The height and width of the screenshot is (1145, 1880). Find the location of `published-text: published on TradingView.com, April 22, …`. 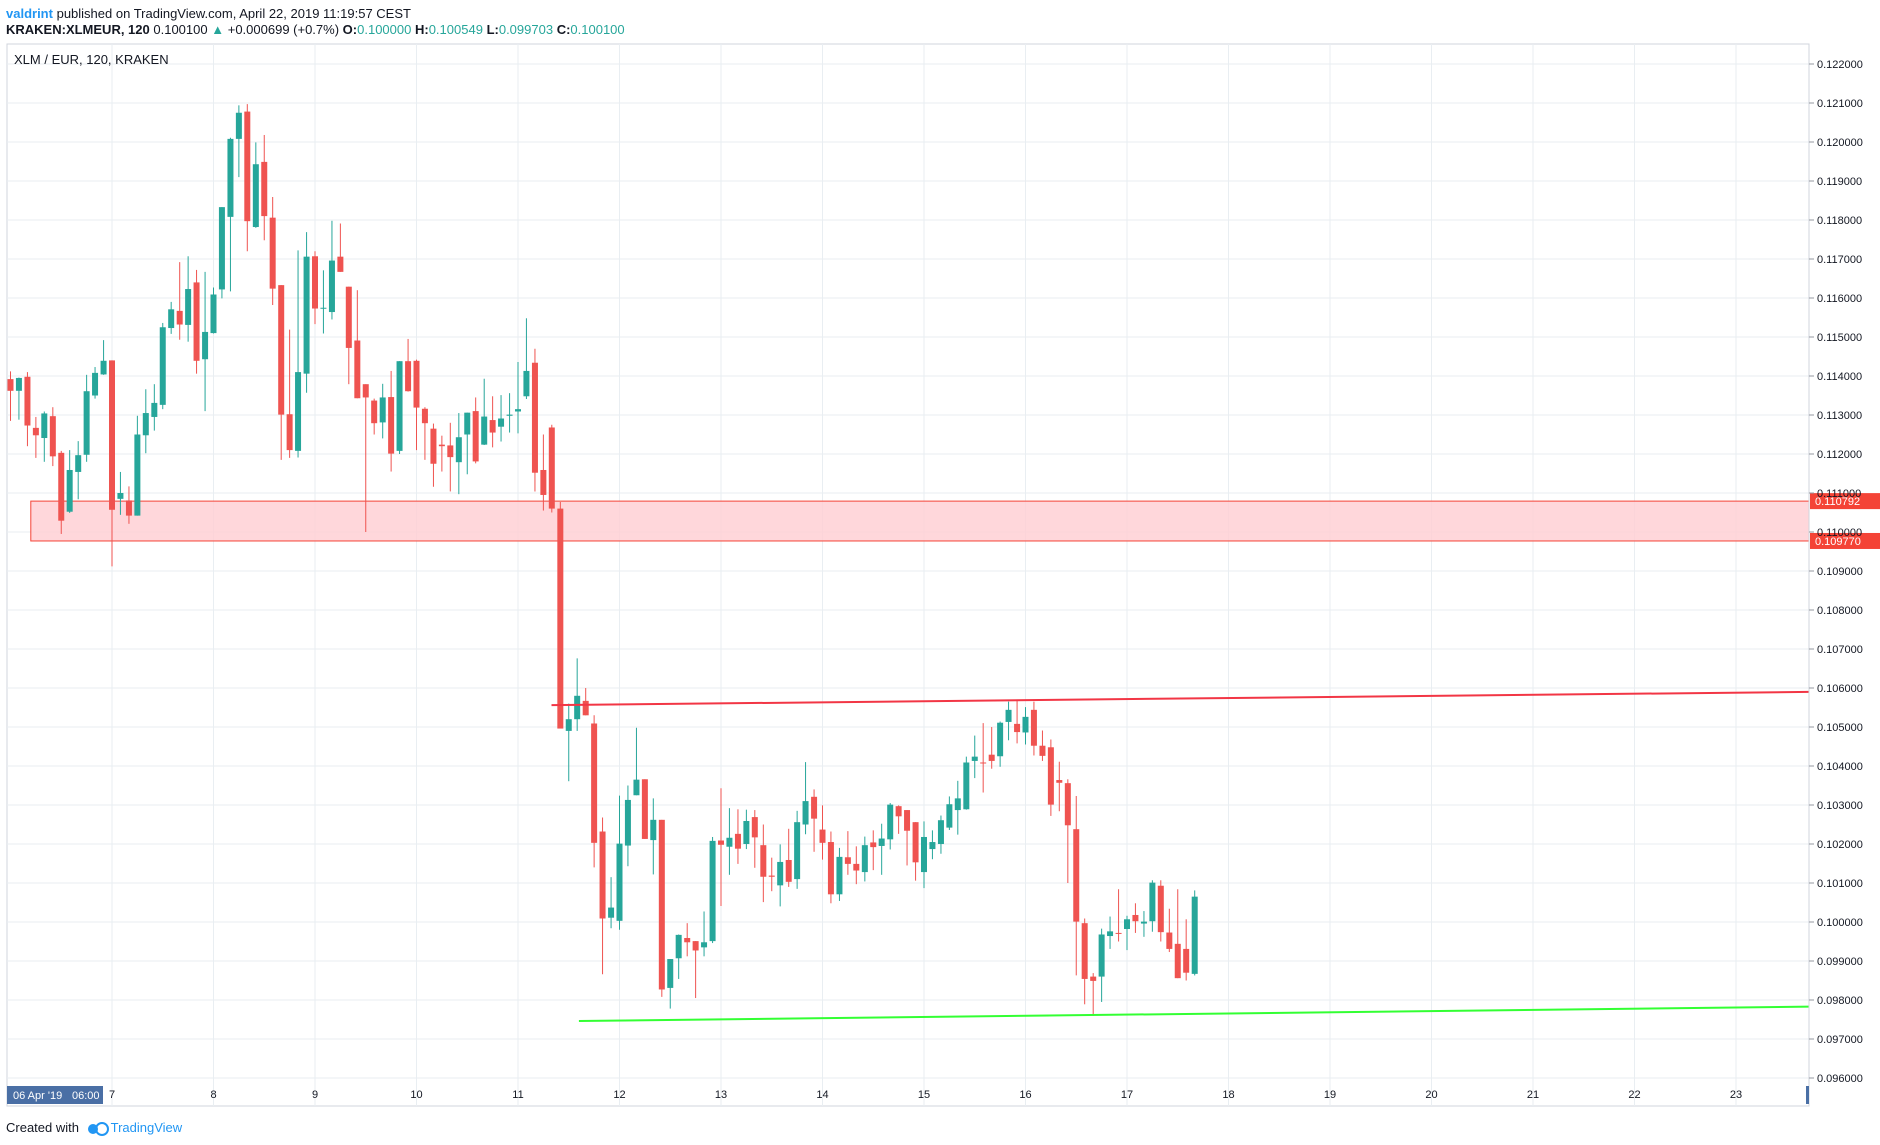

published-text: published on TradingView.com, April 22, … is located at coordinates (233, 13).